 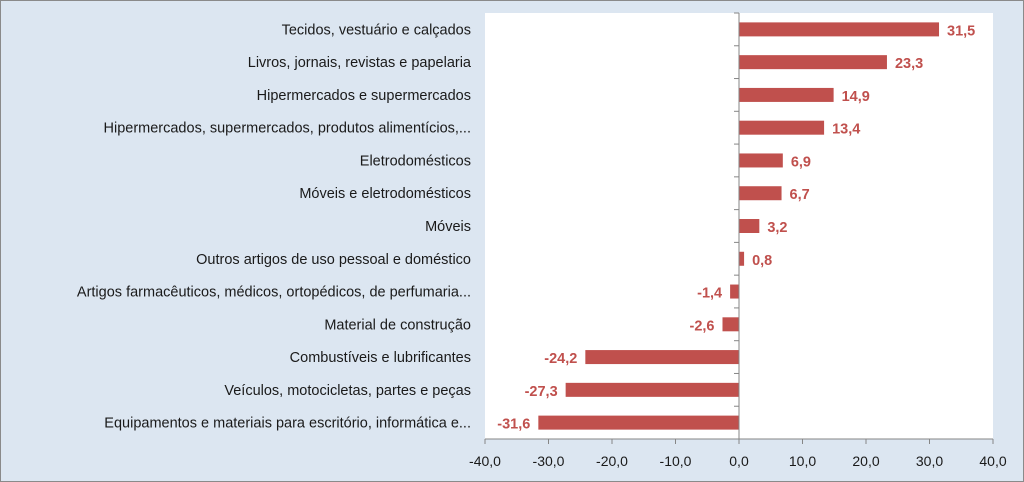 I want to click on data-label: -24,2, so click(x=560, y=359).